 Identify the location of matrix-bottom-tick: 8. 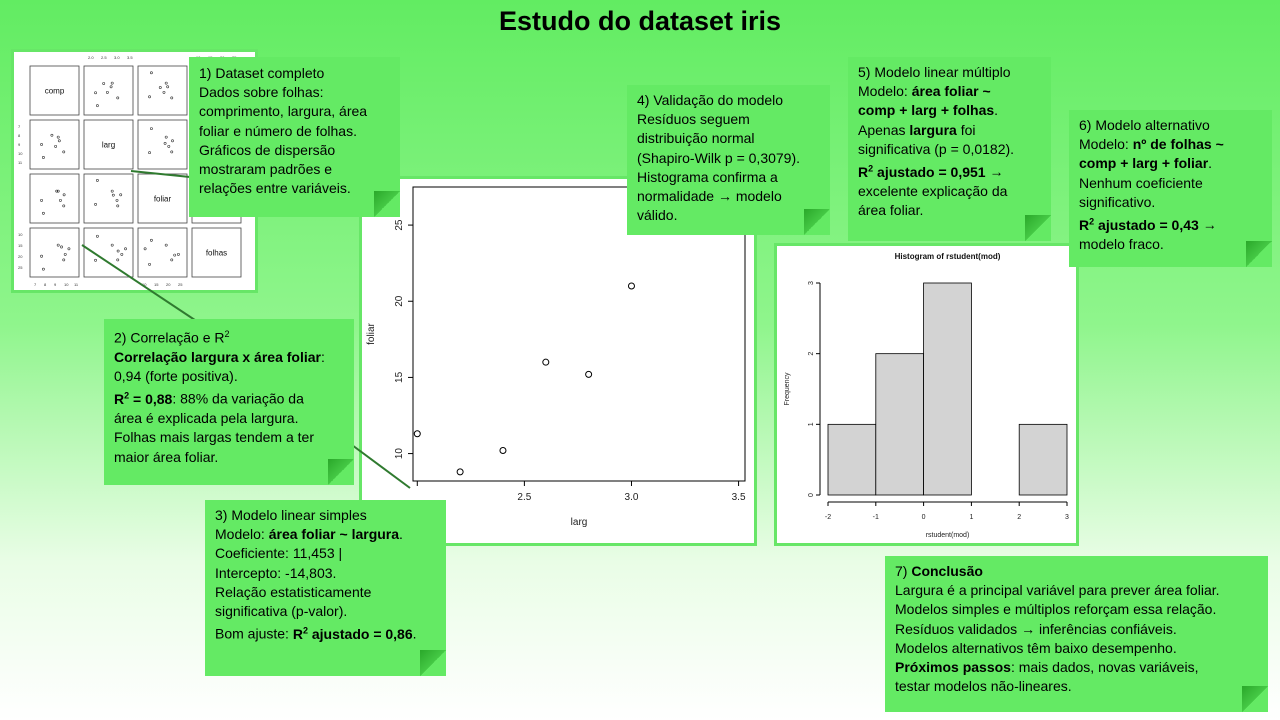
(45, 284).